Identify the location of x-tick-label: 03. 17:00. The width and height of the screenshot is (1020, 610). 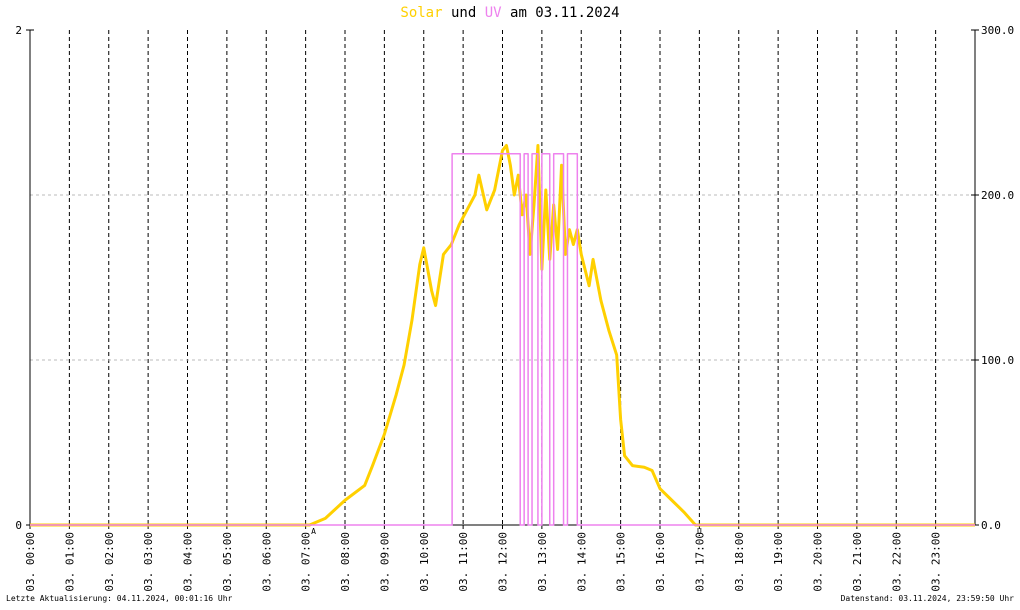
(699, 562).